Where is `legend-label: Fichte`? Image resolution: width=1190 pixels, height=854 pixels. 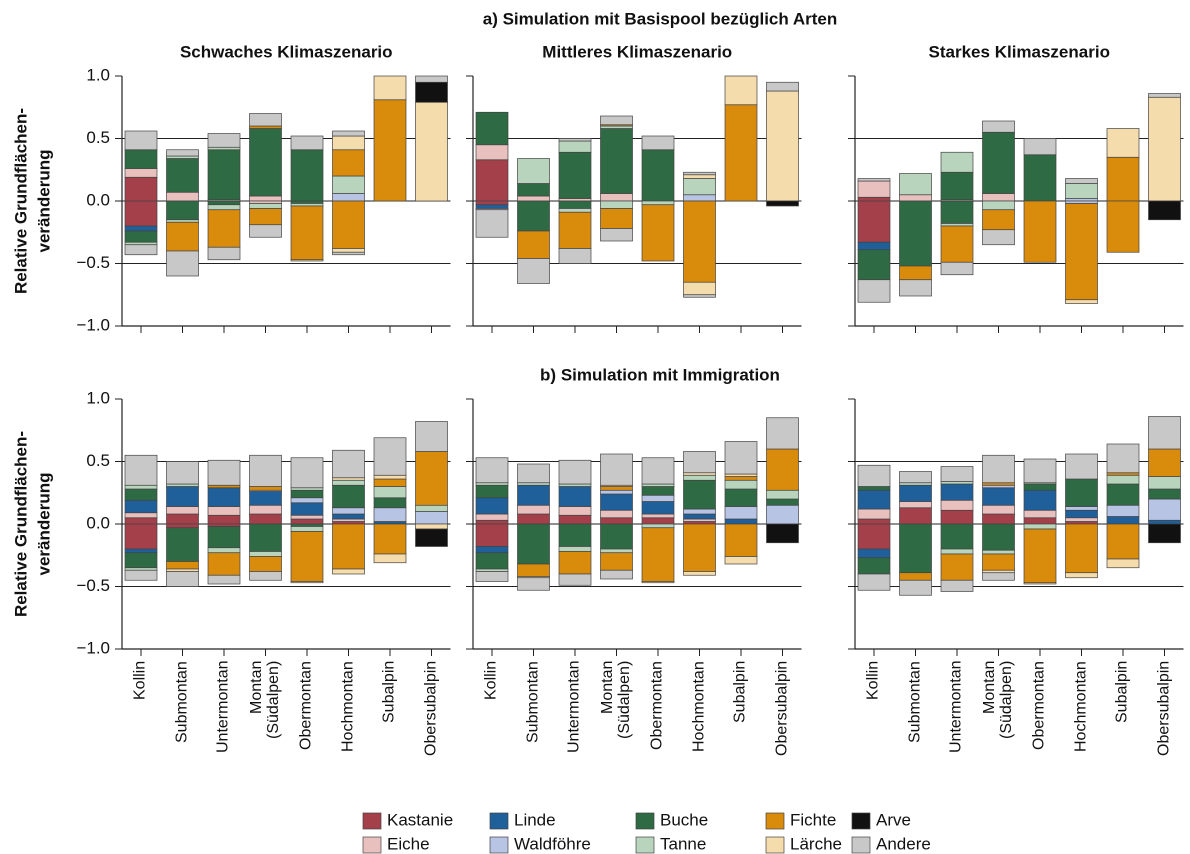
legend-label: Fichte is located at coordinates (813, 819).